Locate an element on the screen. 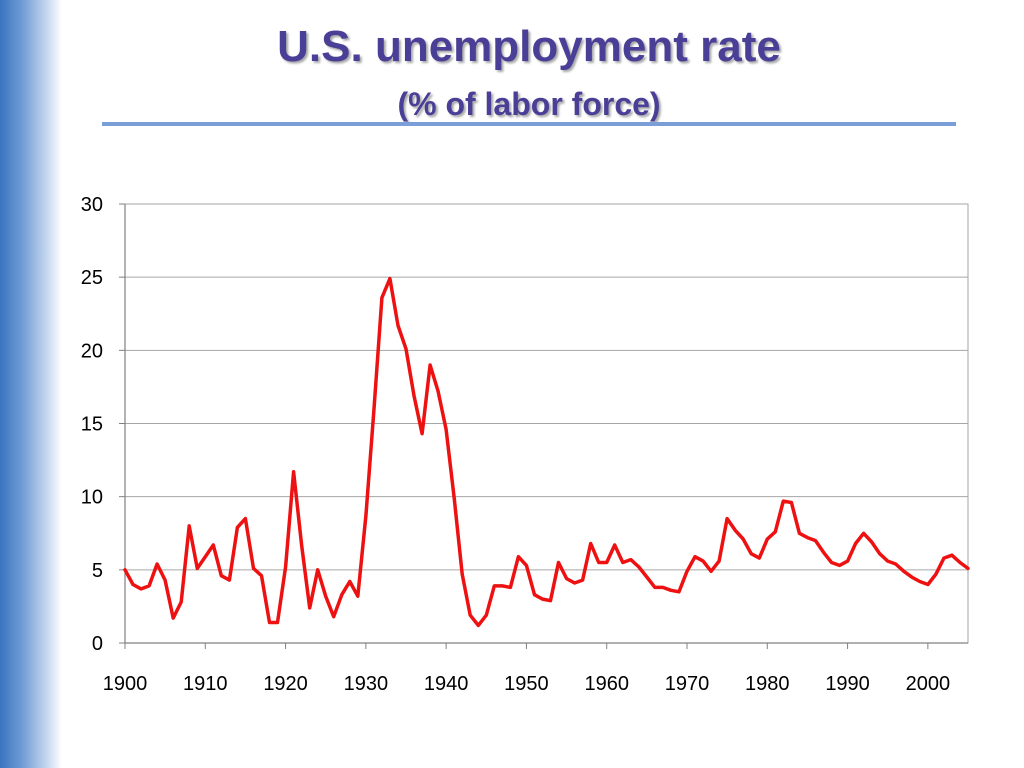 Image resolution: width=1024 pixels, height=768 pixels. side-gradient-bar is located at coordinates (31, 384).